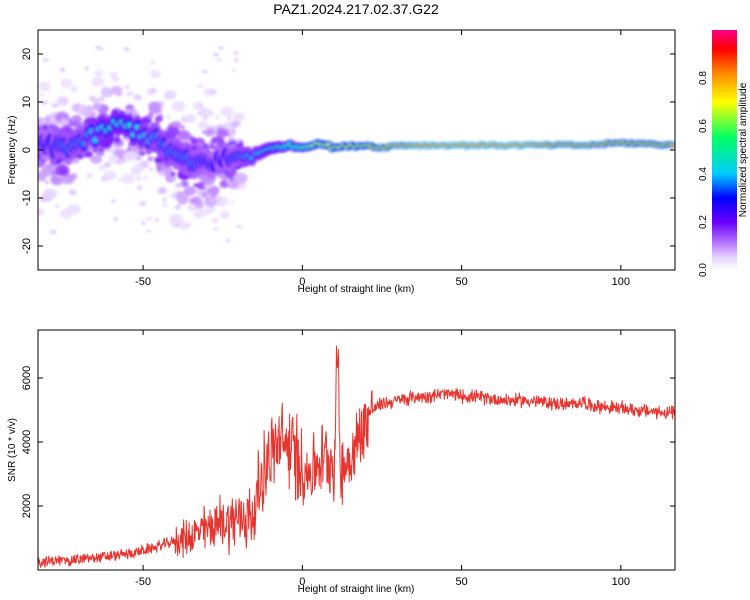 Image resolution: width=750 pixels, height=600 pixels. I want to click on snr-xtick-label: 50, so click(461, 582).